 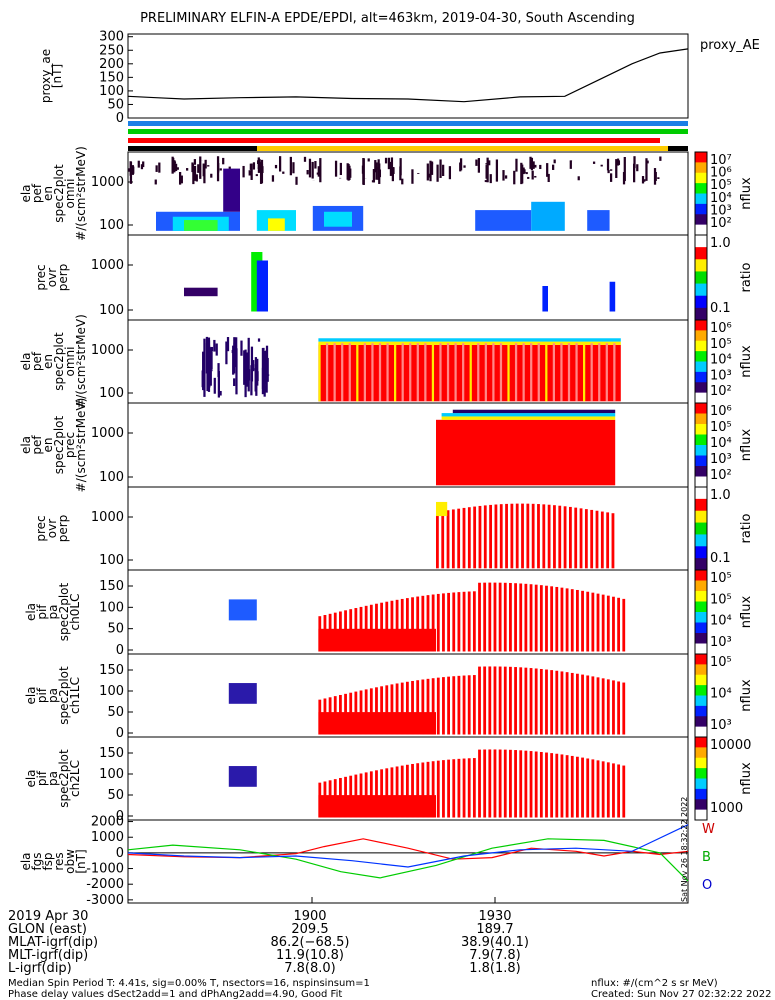 I want to click on y-axis-label: ela, so click(x=26, y=193).